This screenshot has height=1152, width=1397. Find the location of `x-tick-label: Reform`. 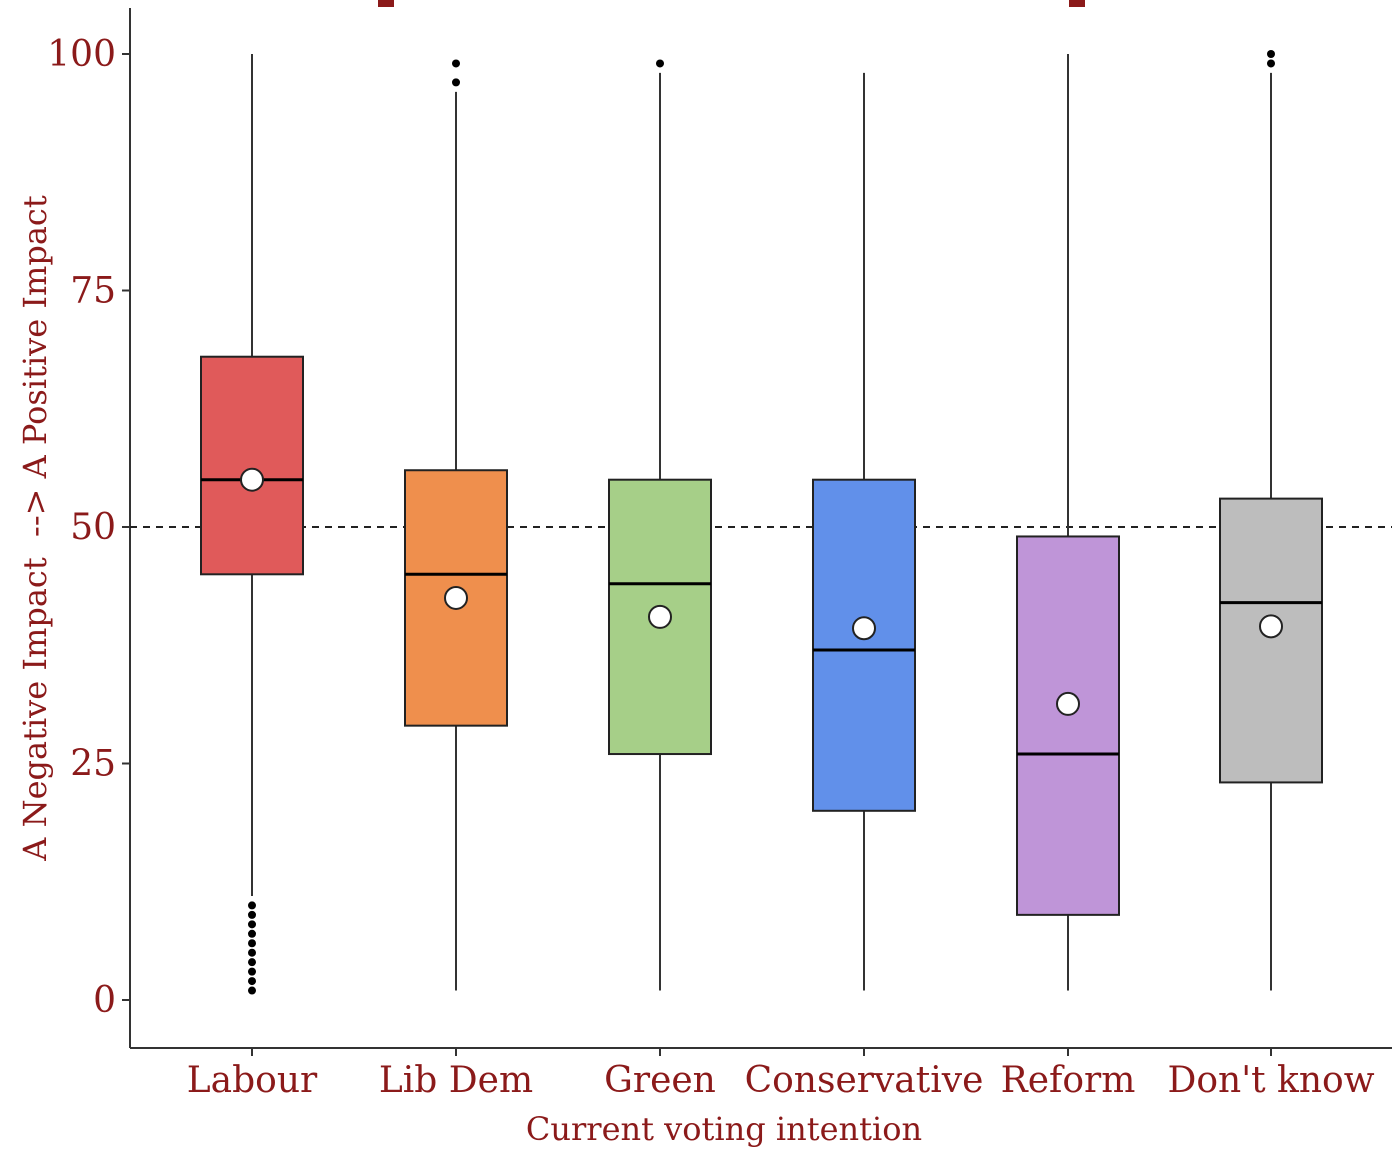

x-tick-label: Reform is located at coordinates (1068, 1080).